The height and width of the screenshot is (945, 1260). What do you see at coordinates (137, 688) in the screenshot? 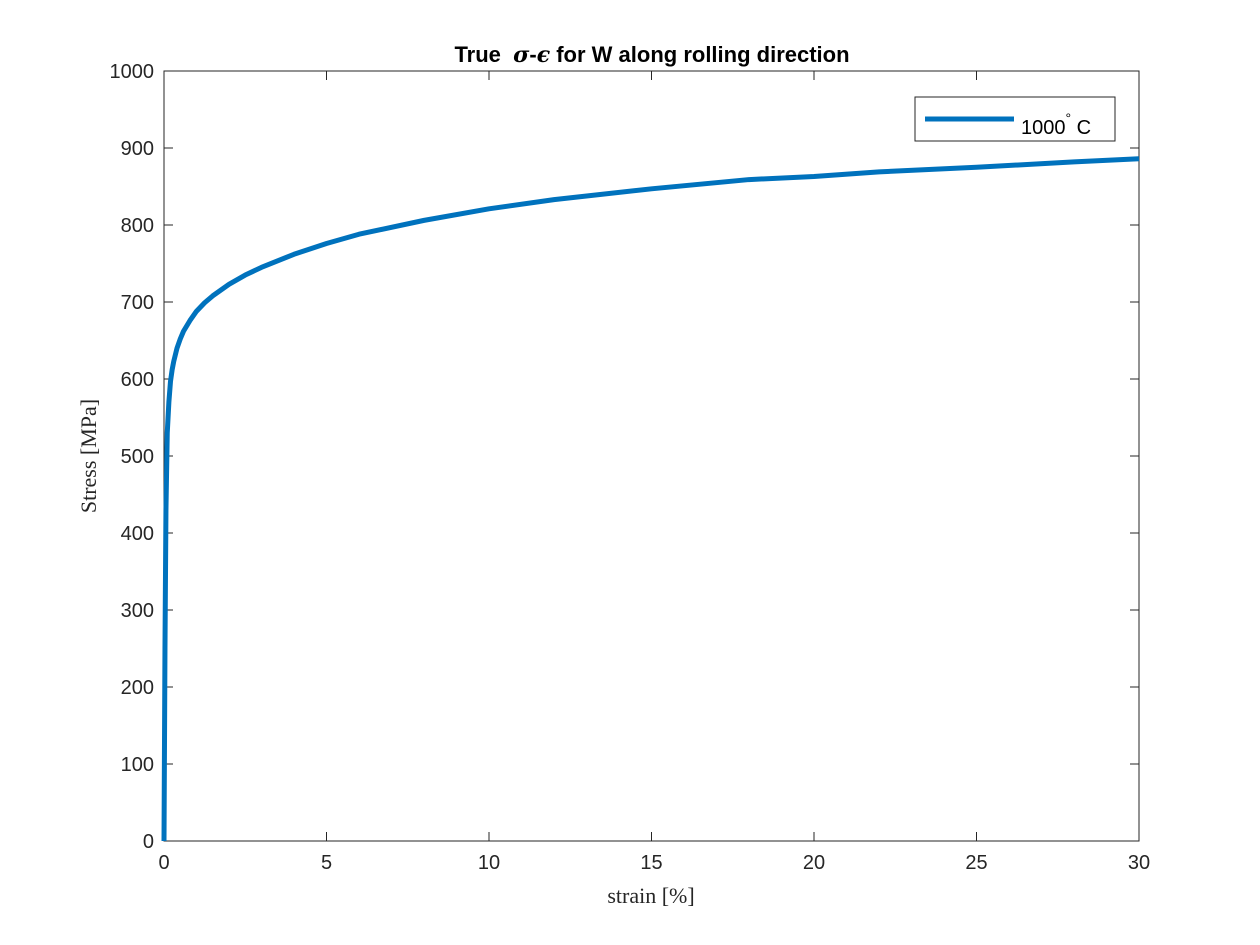
I see `y-tick-label: 200` at bounding box center [137, 688].